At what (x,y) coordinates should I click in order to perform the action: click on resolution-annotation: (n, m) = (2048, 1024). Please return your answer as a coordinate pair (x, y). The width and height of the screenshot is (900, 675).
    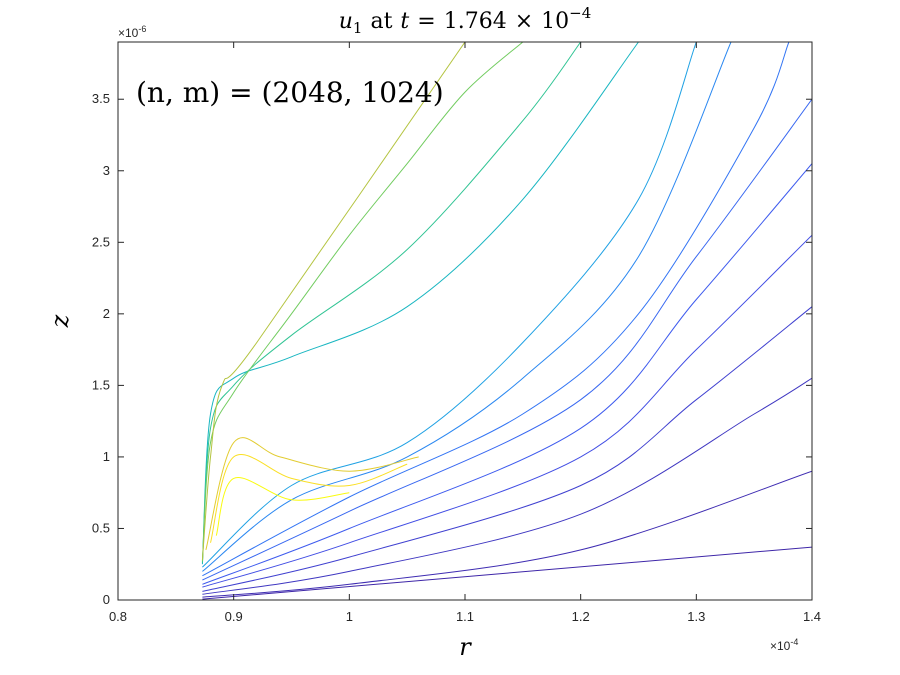
    Looking at the image, I should click on (290, 92).